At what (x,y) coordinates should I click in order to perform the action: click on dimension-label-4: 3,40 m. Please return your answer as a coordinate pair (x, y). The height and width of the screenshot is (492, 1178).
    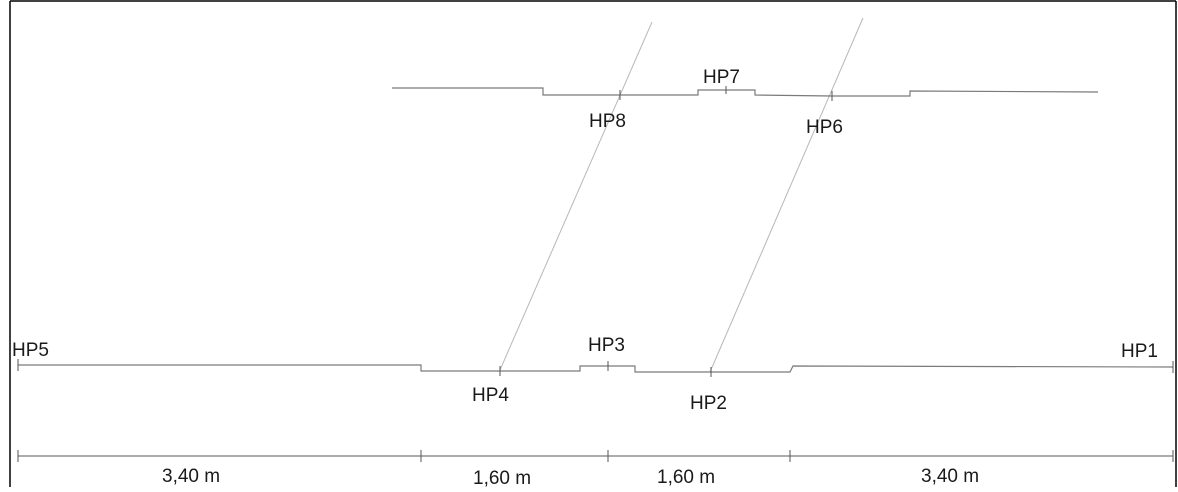
    Looking at the image, I should click on (950, 476).